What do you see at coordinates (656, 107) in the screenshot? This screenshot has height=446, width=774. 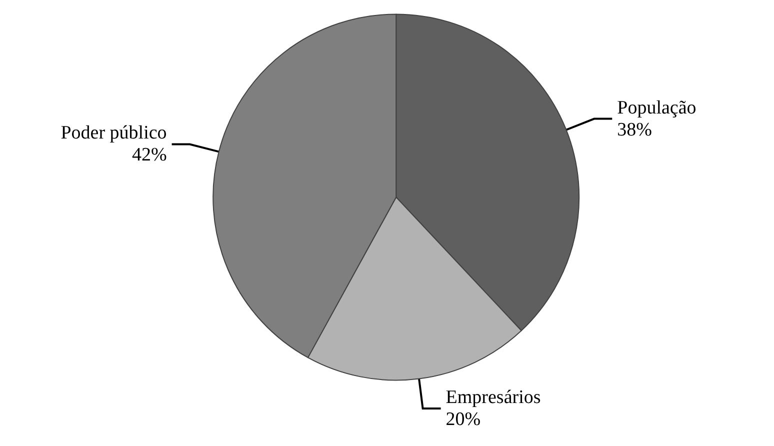 I see `slice-label: População` at bounding box center [656, 107].